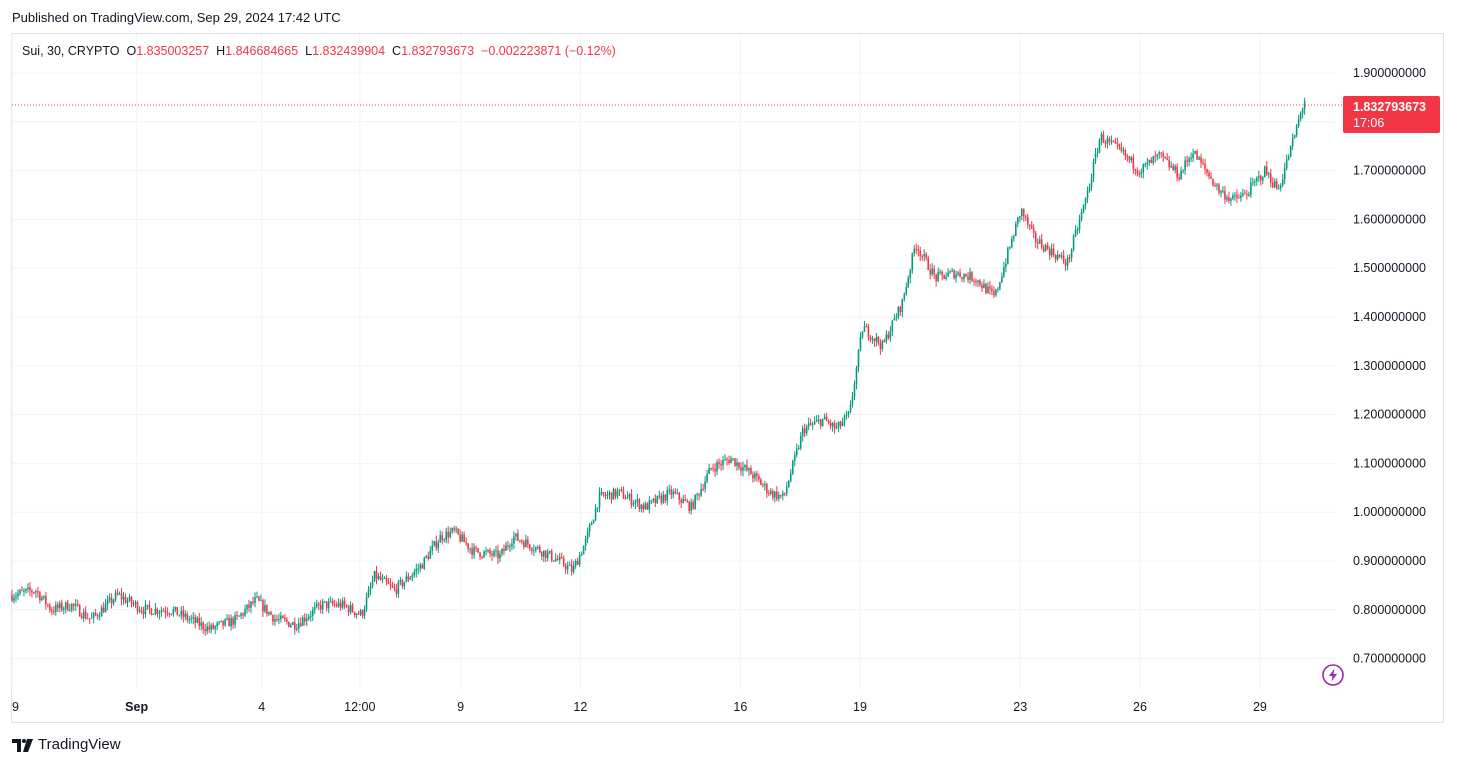 The width and height of the screenshot is (1457, 766). Describe the element at coordinates (1333, 675) in the screenshot. I see `lightning-bolt-icon` at that location.